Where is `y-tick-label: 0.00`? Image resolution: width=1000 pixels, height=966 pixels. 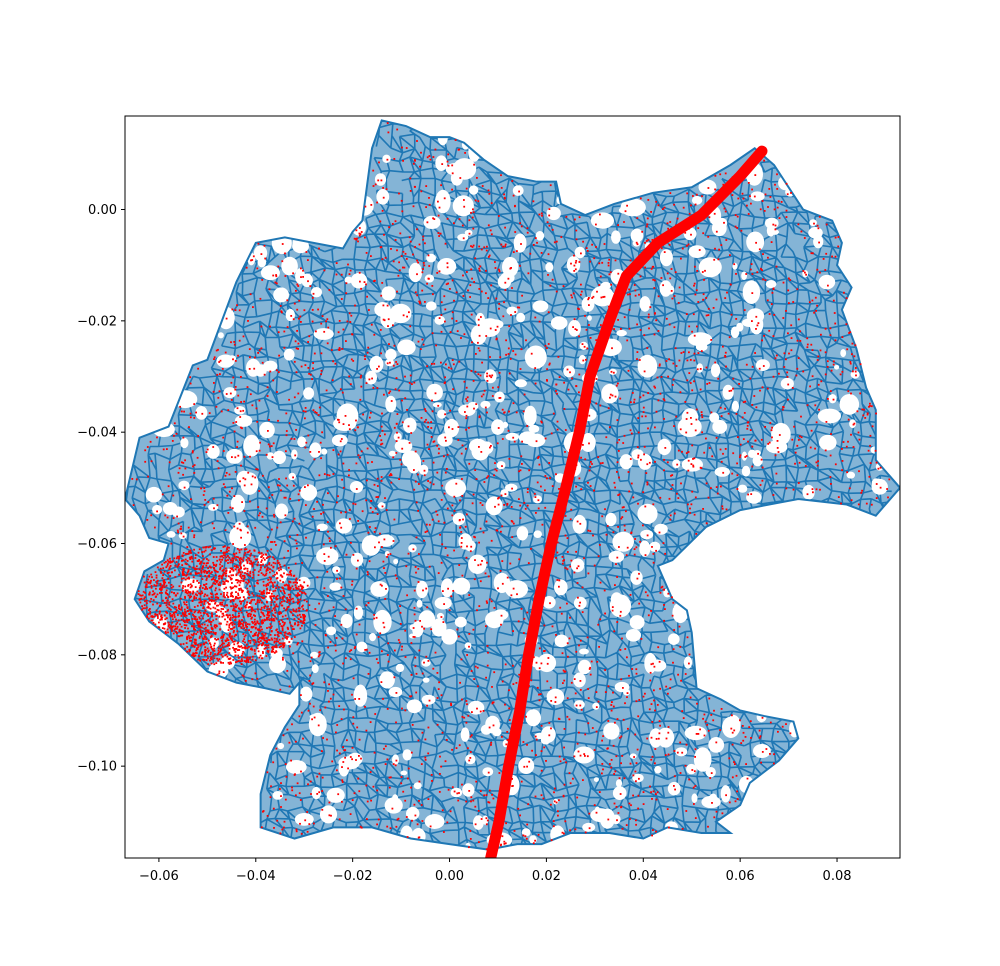
y-tick-label: 0.00 is located at coordinates (102, 210).